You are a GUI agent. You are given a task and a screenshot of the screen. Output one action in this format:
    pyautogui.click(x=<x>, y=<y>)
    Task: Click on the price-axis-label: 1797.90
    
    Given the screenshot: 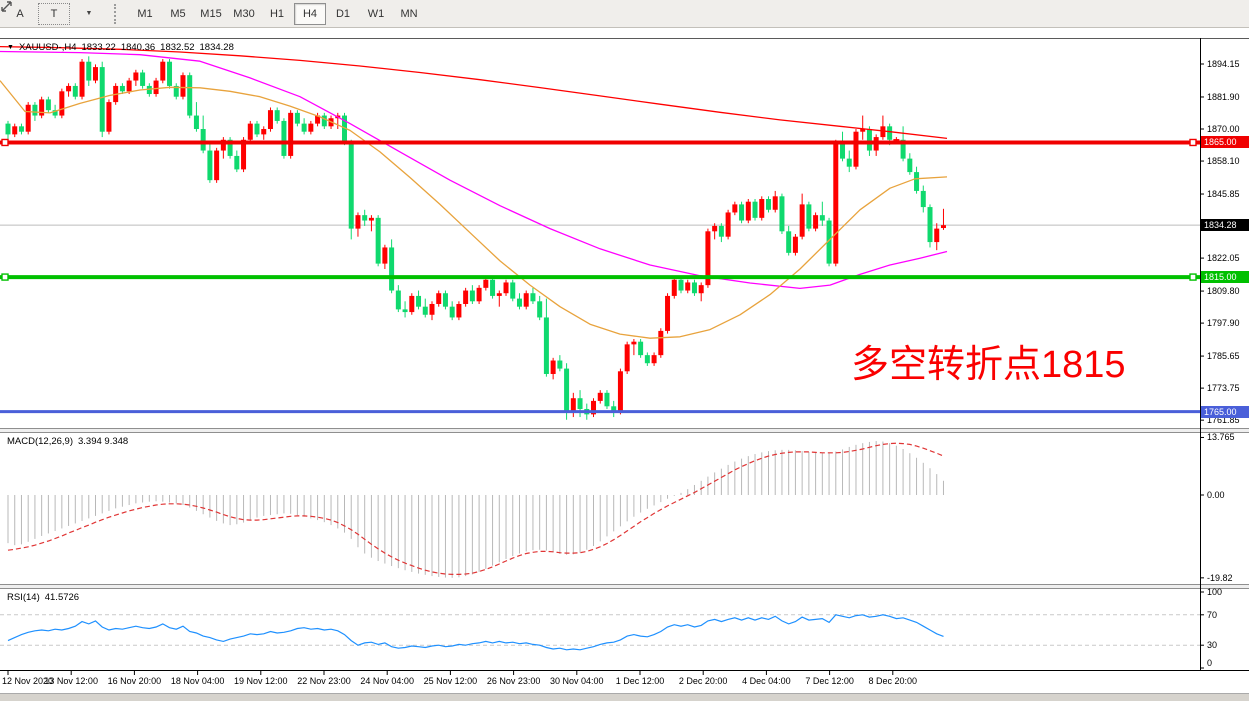 What is the action you would take?
    pyautogui.click(x=1223, y=323)
    